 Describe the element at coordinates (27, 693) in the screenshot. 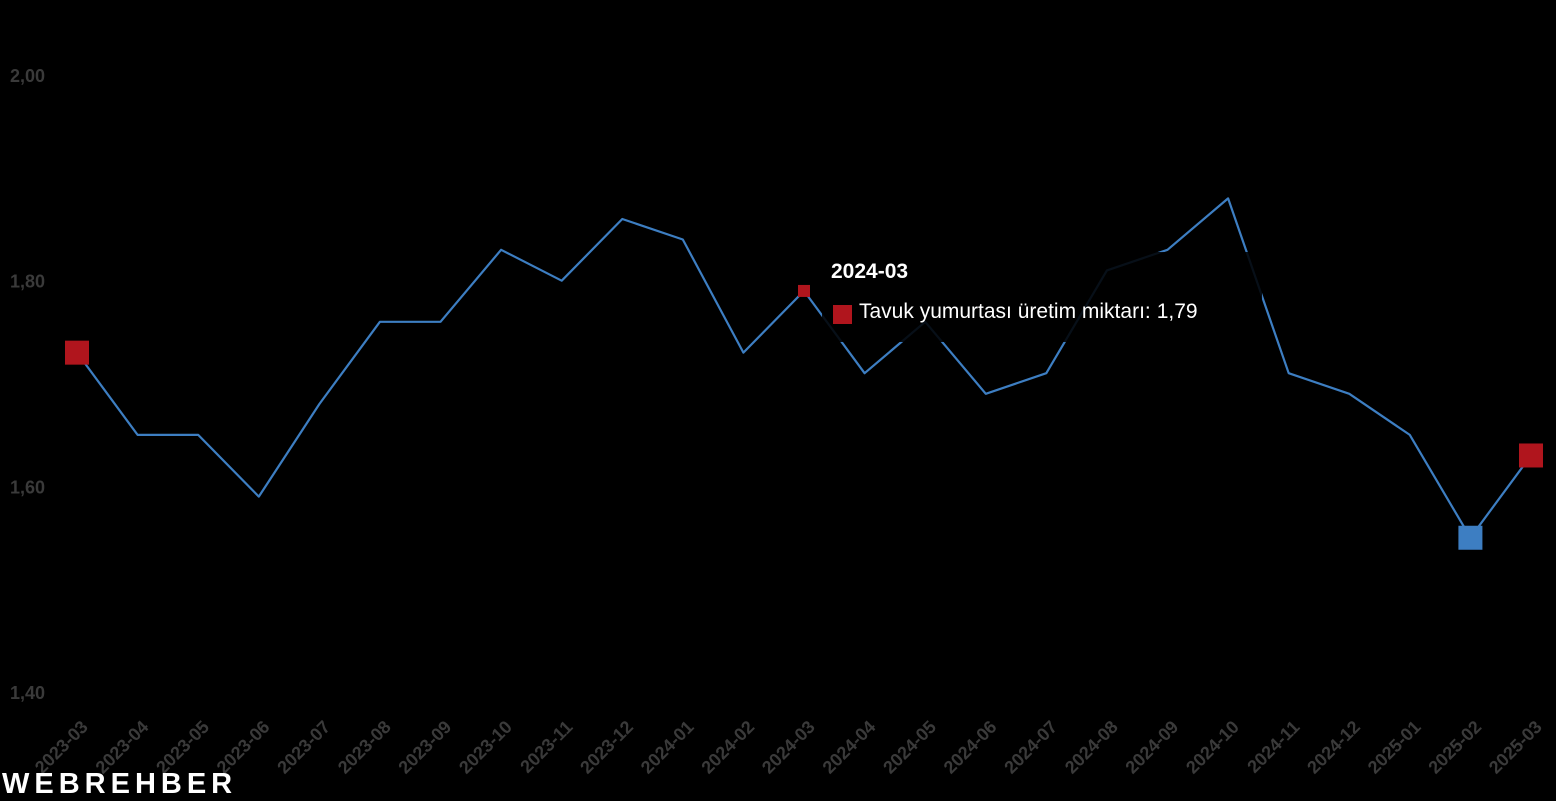

I see `y-tick-label: 1,40` at that location.